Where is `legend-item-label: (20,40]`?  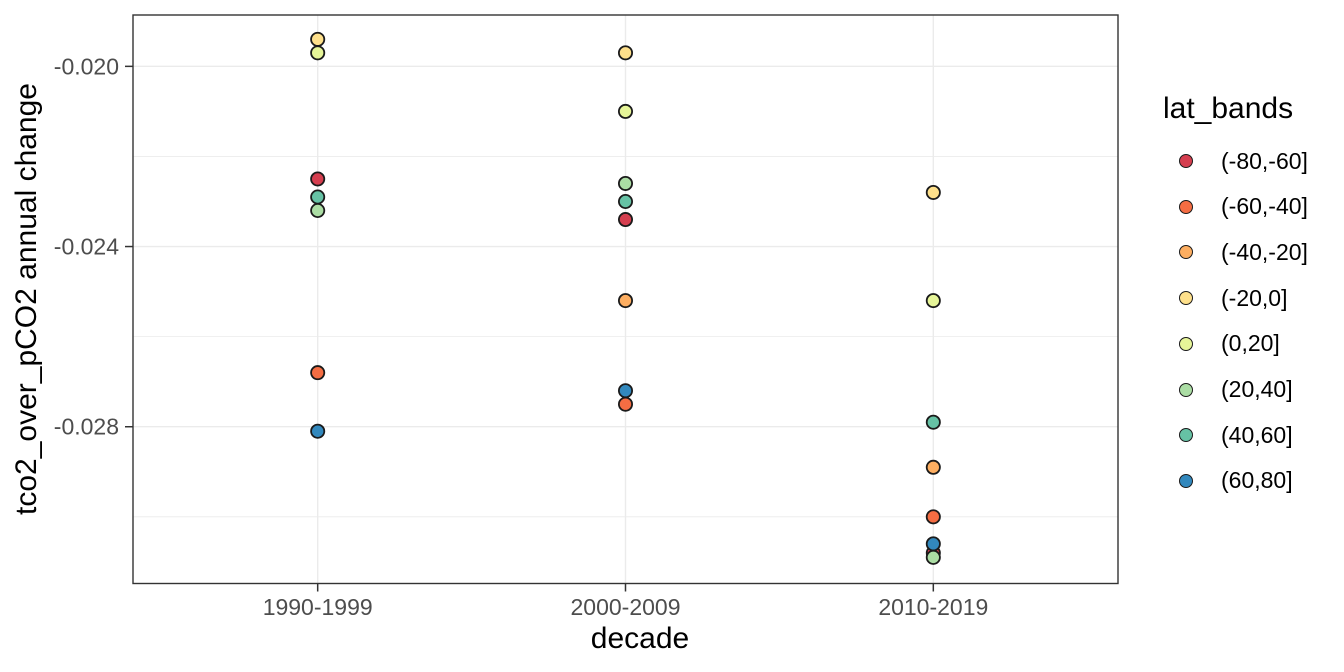 legend-item-label: (20,40] is located at coordinates (1257, 389).